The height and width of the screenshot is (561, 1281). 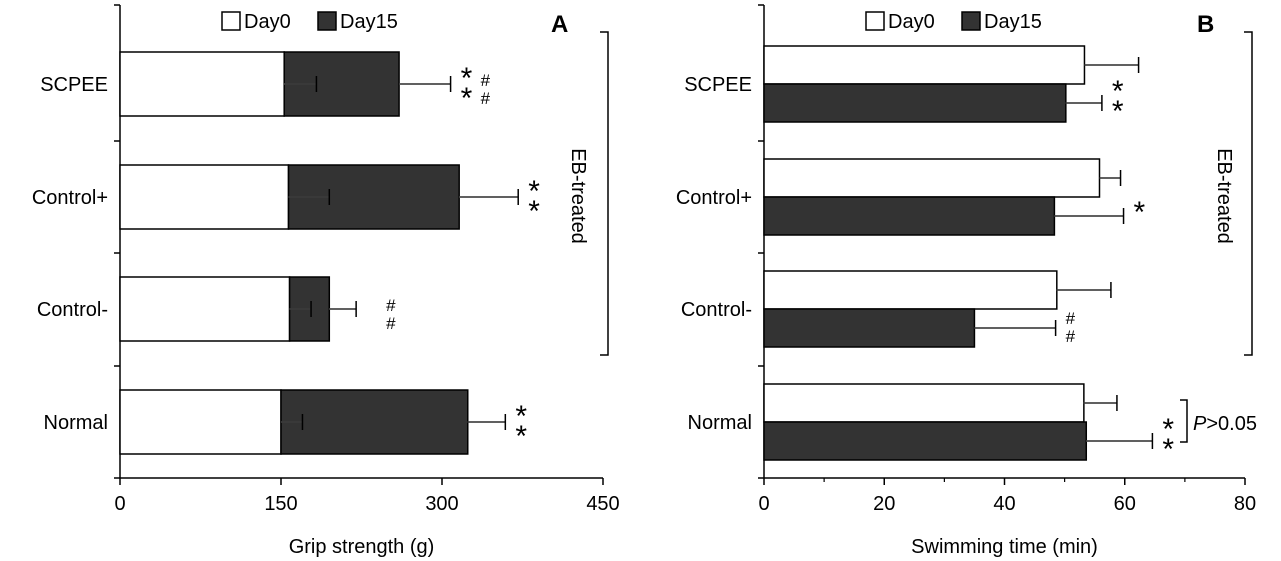 I want to click on panel-label: B, so click(x=1205, y=24).